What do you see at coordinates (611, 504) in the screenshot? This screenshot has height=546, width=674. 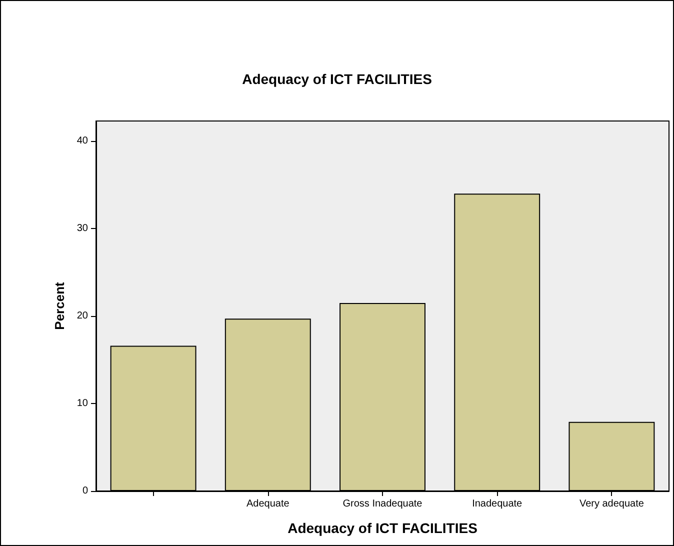 I see `x-tick-label: Very adequate` at bounding box center [611, 504].